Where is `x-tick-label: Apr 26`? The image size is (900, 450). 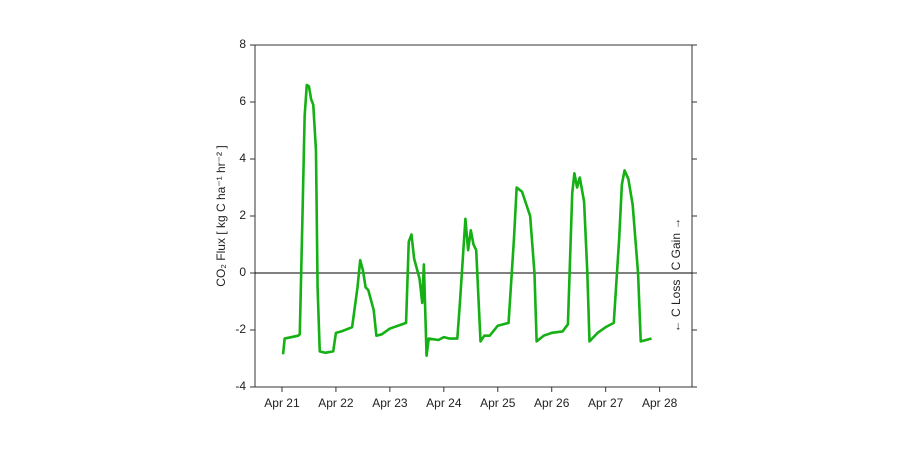 x-tick-label: Apr 26 is located at coordinates (552, 403).